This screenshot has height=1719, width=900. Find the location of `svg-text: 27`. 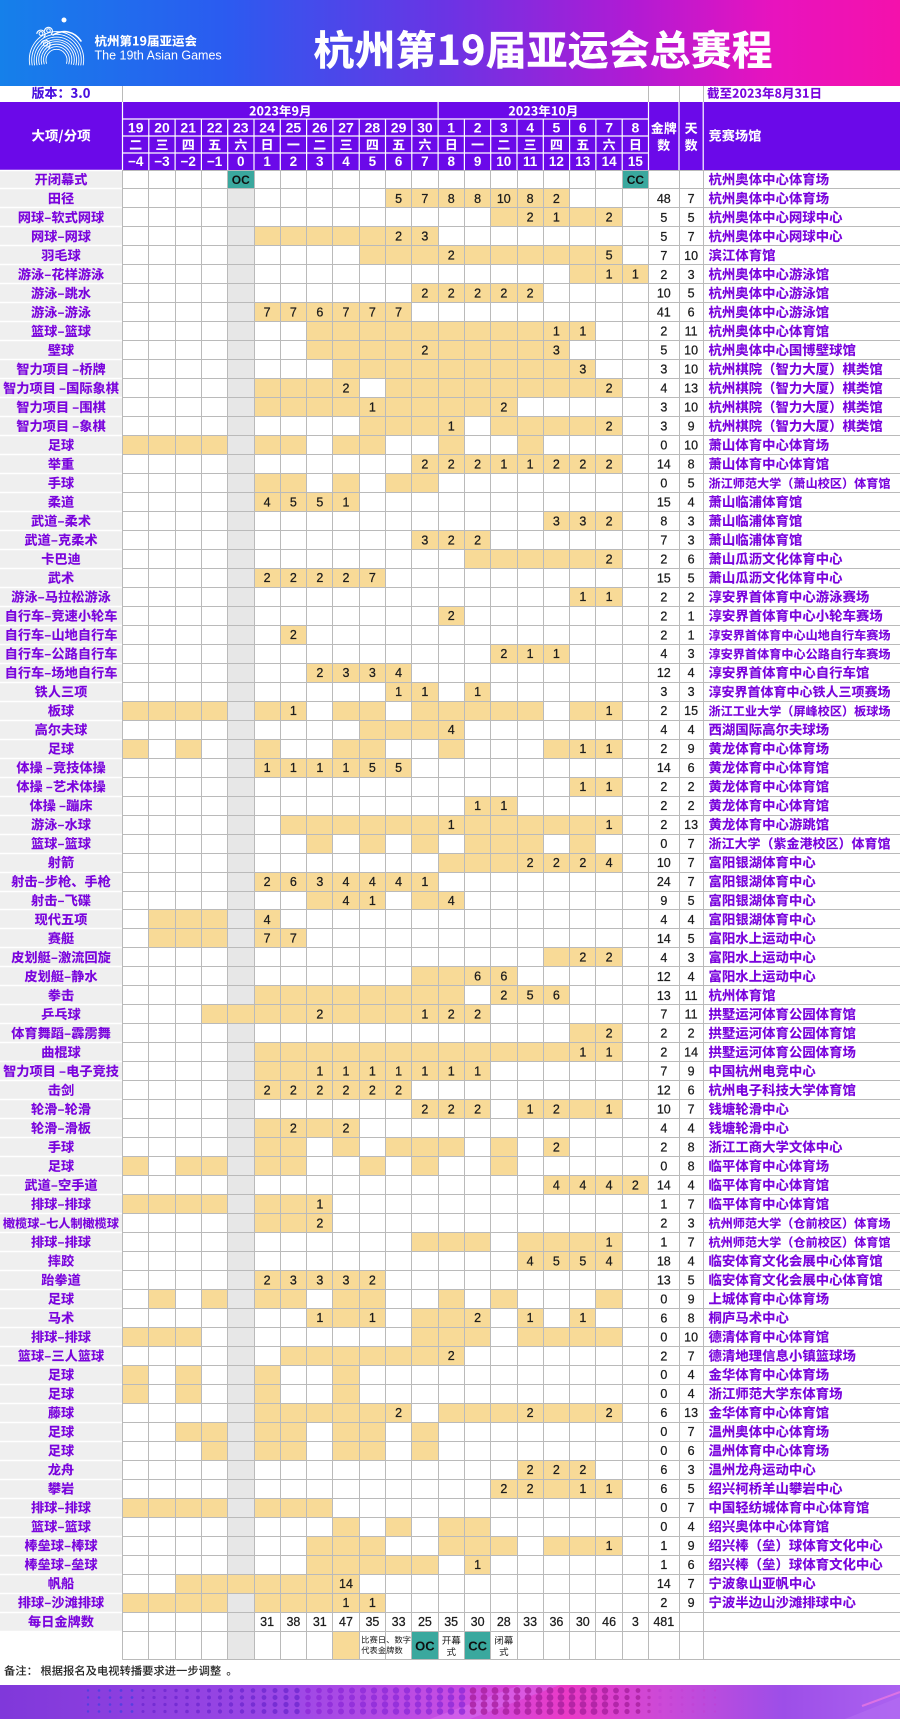

svg-text: 27 is located at coordinates (346, 128).